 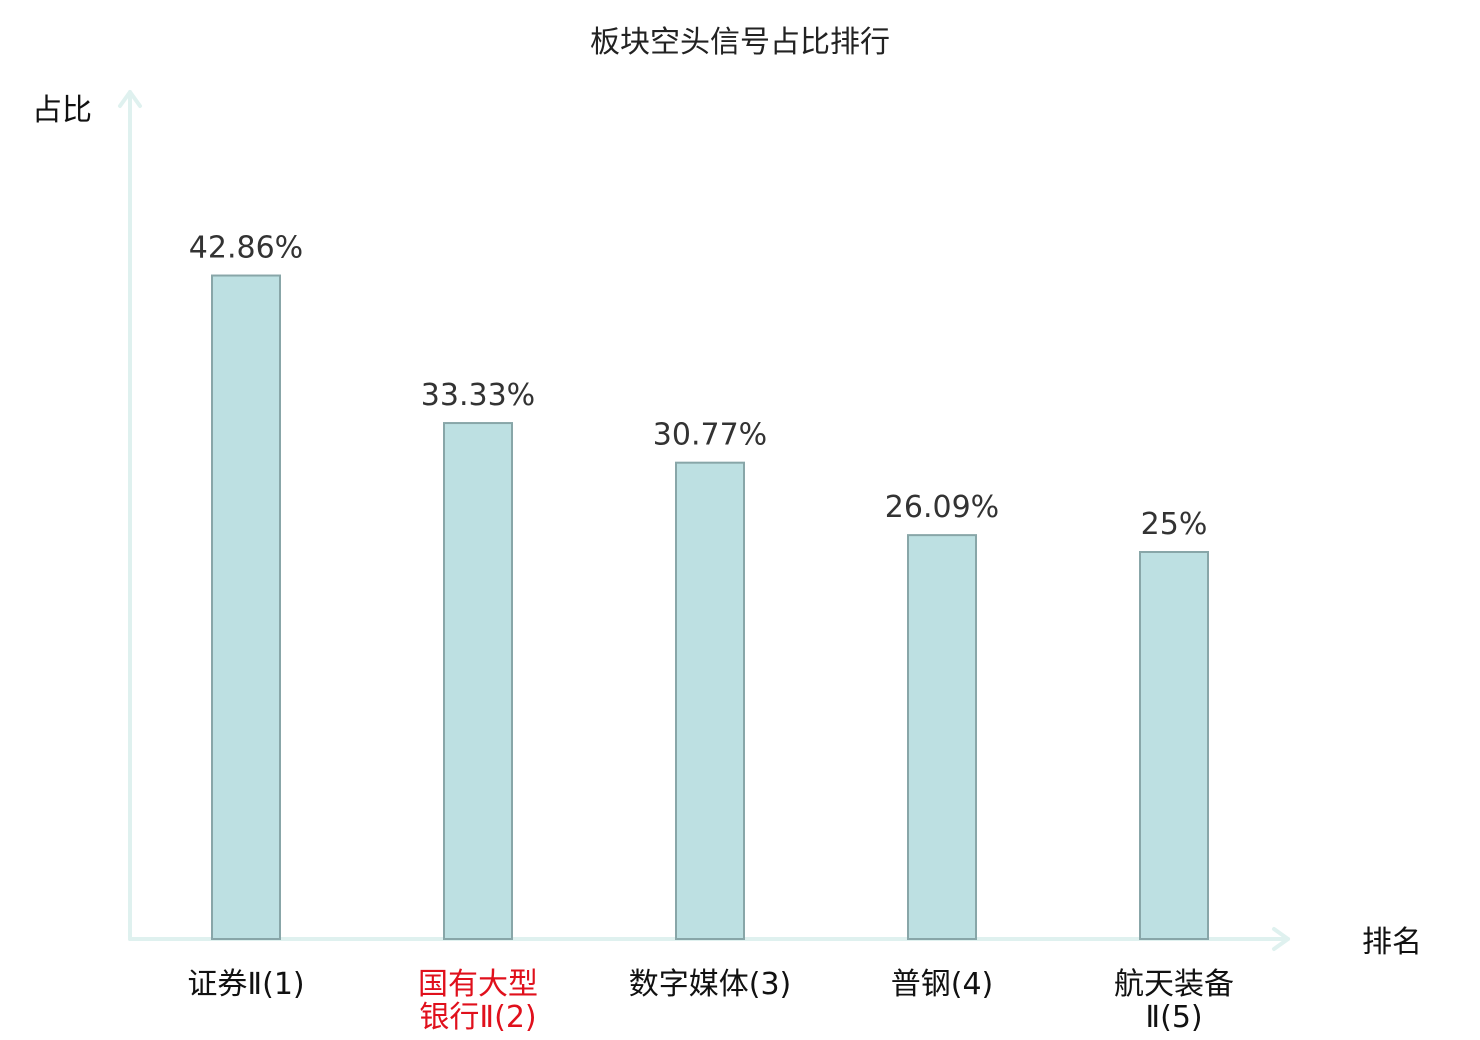 I want to click on category-label-line: 数字媒体(3), so click(x=710, y=984).